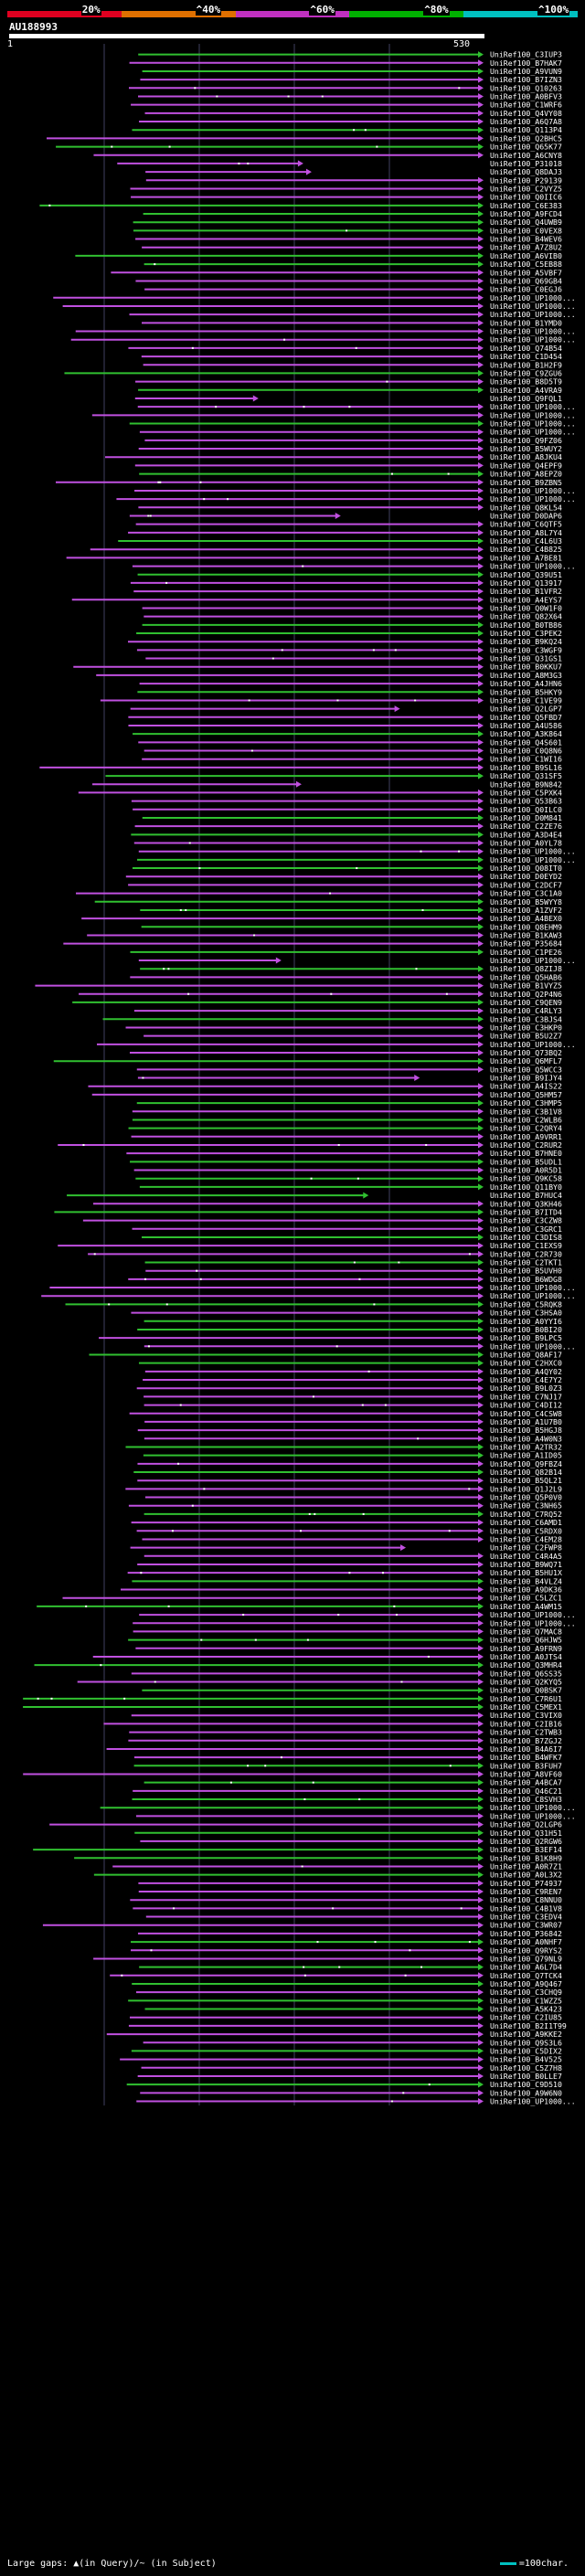 Image resolution: width=585 pixels, height=2576 pixels. What do you see at coordinates (526, 1665) in the screenshot?
I see `hit-label: UniRef100_Q3MHR4` at bounding box center [526, 1665].